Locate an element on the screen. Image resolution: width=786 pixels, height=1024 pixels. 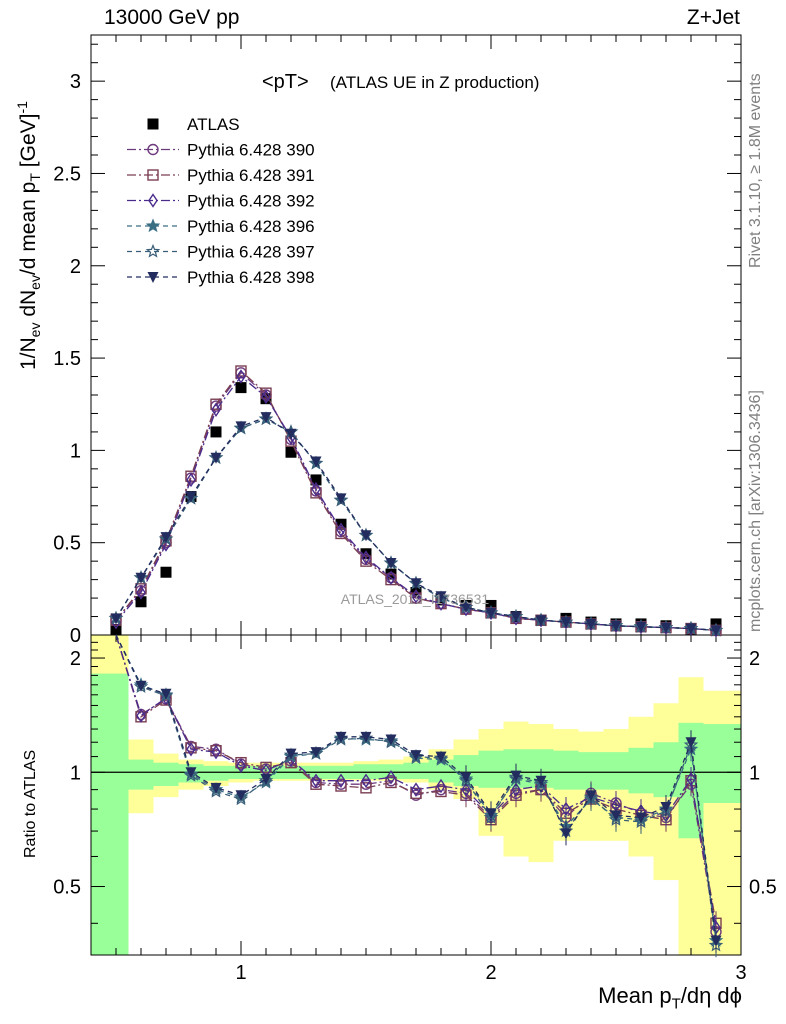
y-tick-label: 0.5 is located at coordinates (67, 544).